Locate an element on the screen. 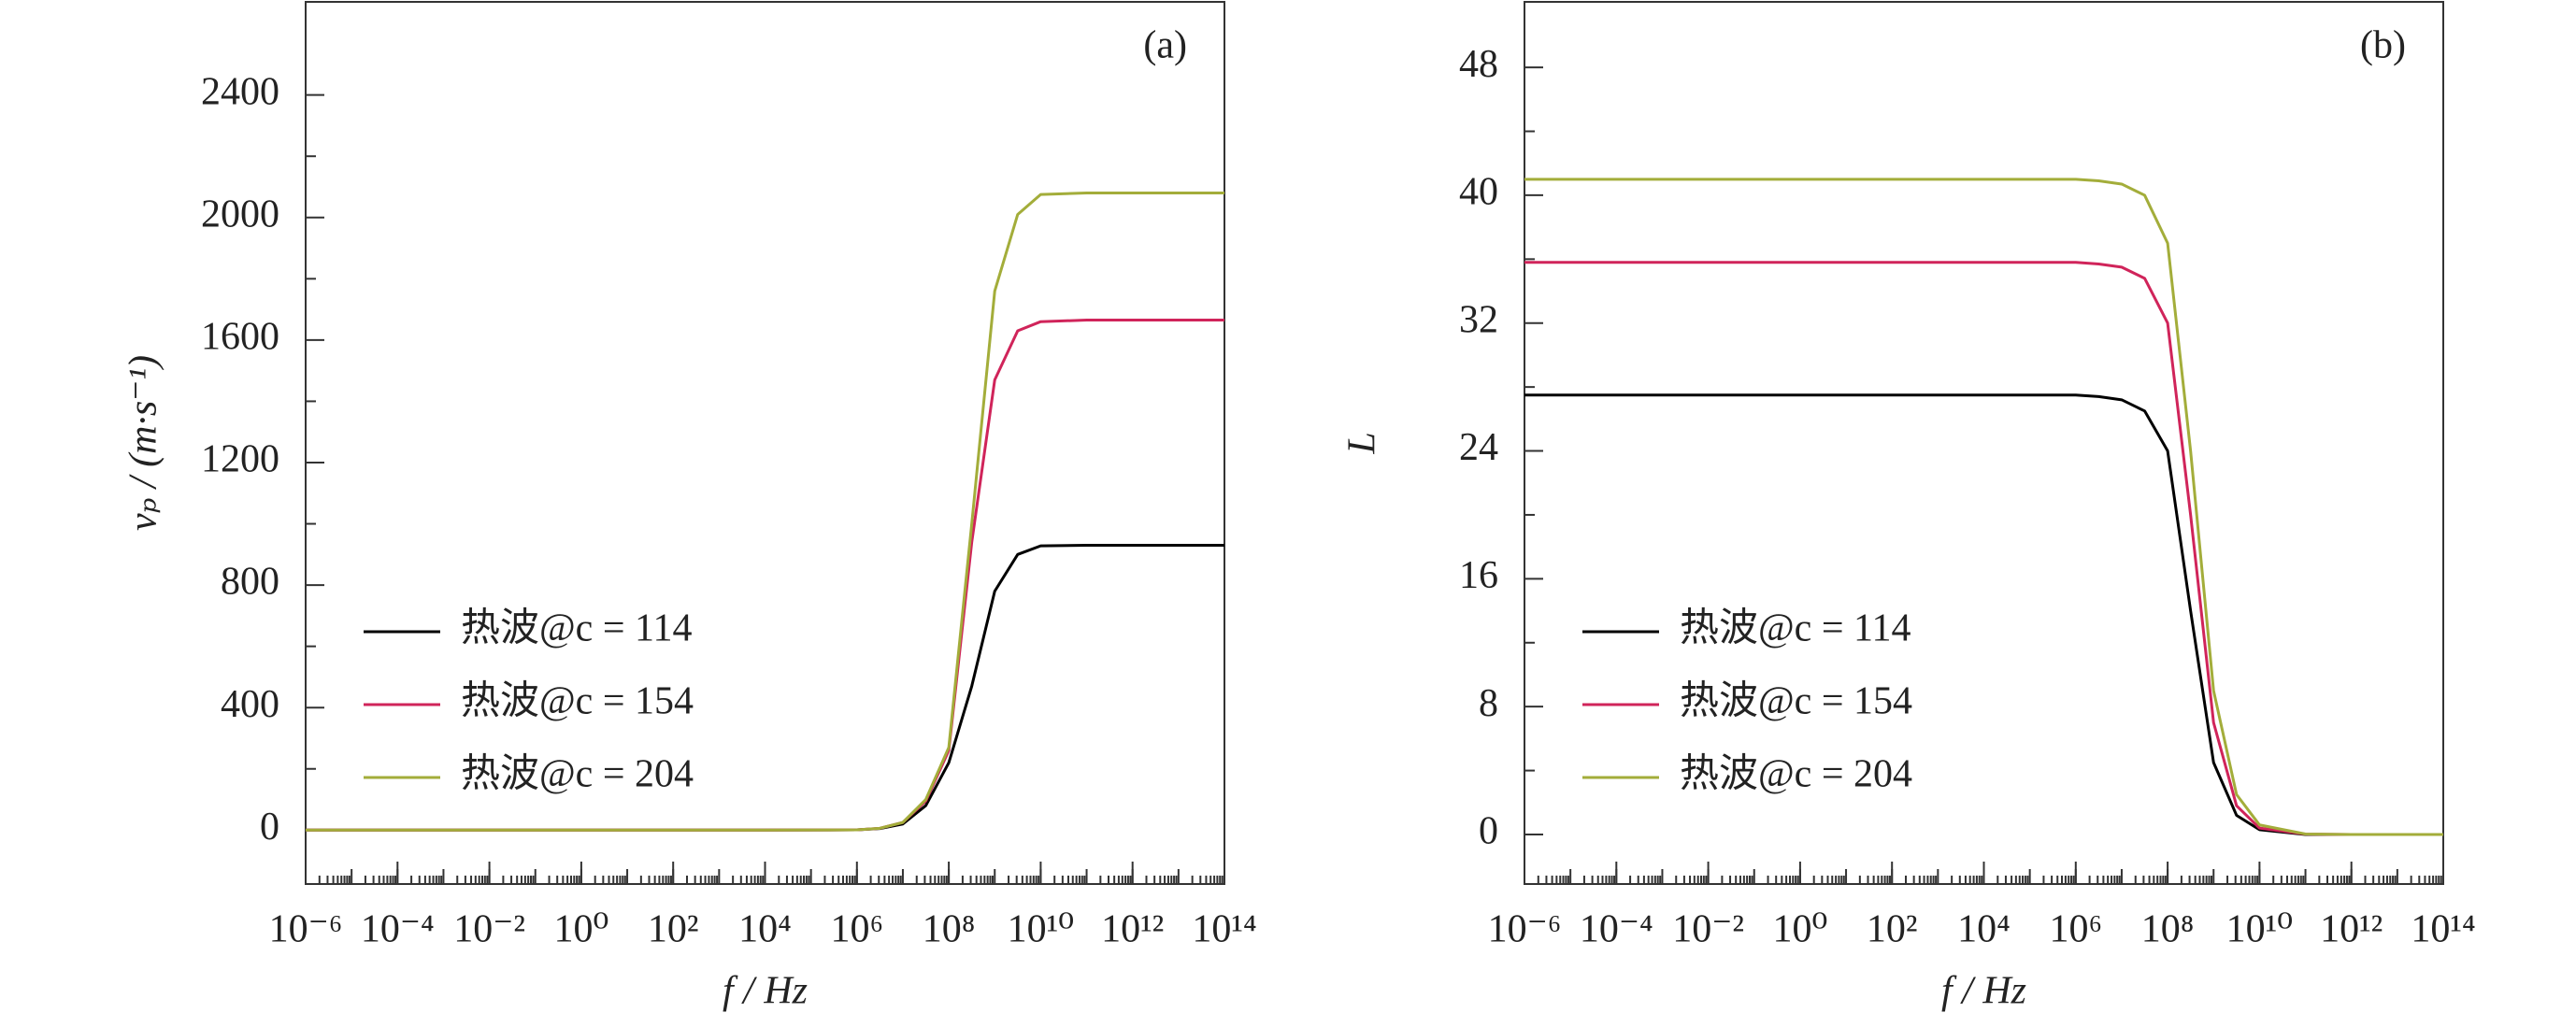 The height and width of the screenshot is (1027, 2576). y-tick-label: 2000 is located at coordinates (240, 214).